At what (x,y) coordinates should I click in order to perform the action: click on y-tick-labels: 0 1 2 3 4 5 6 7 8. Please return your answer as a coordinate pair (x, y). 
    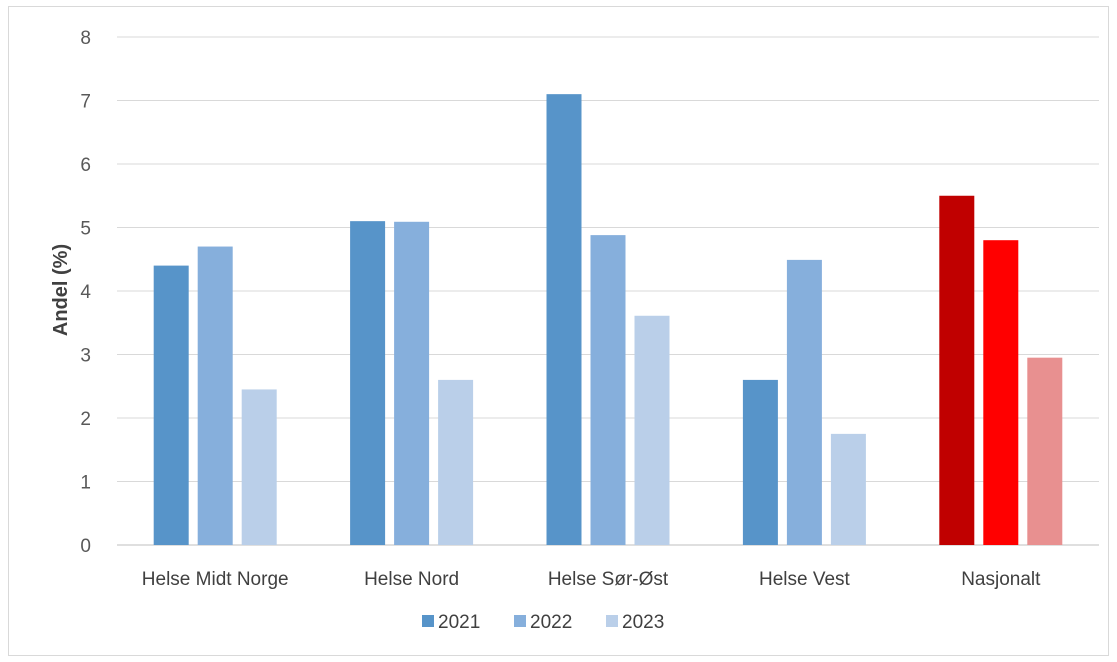
    Looking at the image, I should click on (85, 292).